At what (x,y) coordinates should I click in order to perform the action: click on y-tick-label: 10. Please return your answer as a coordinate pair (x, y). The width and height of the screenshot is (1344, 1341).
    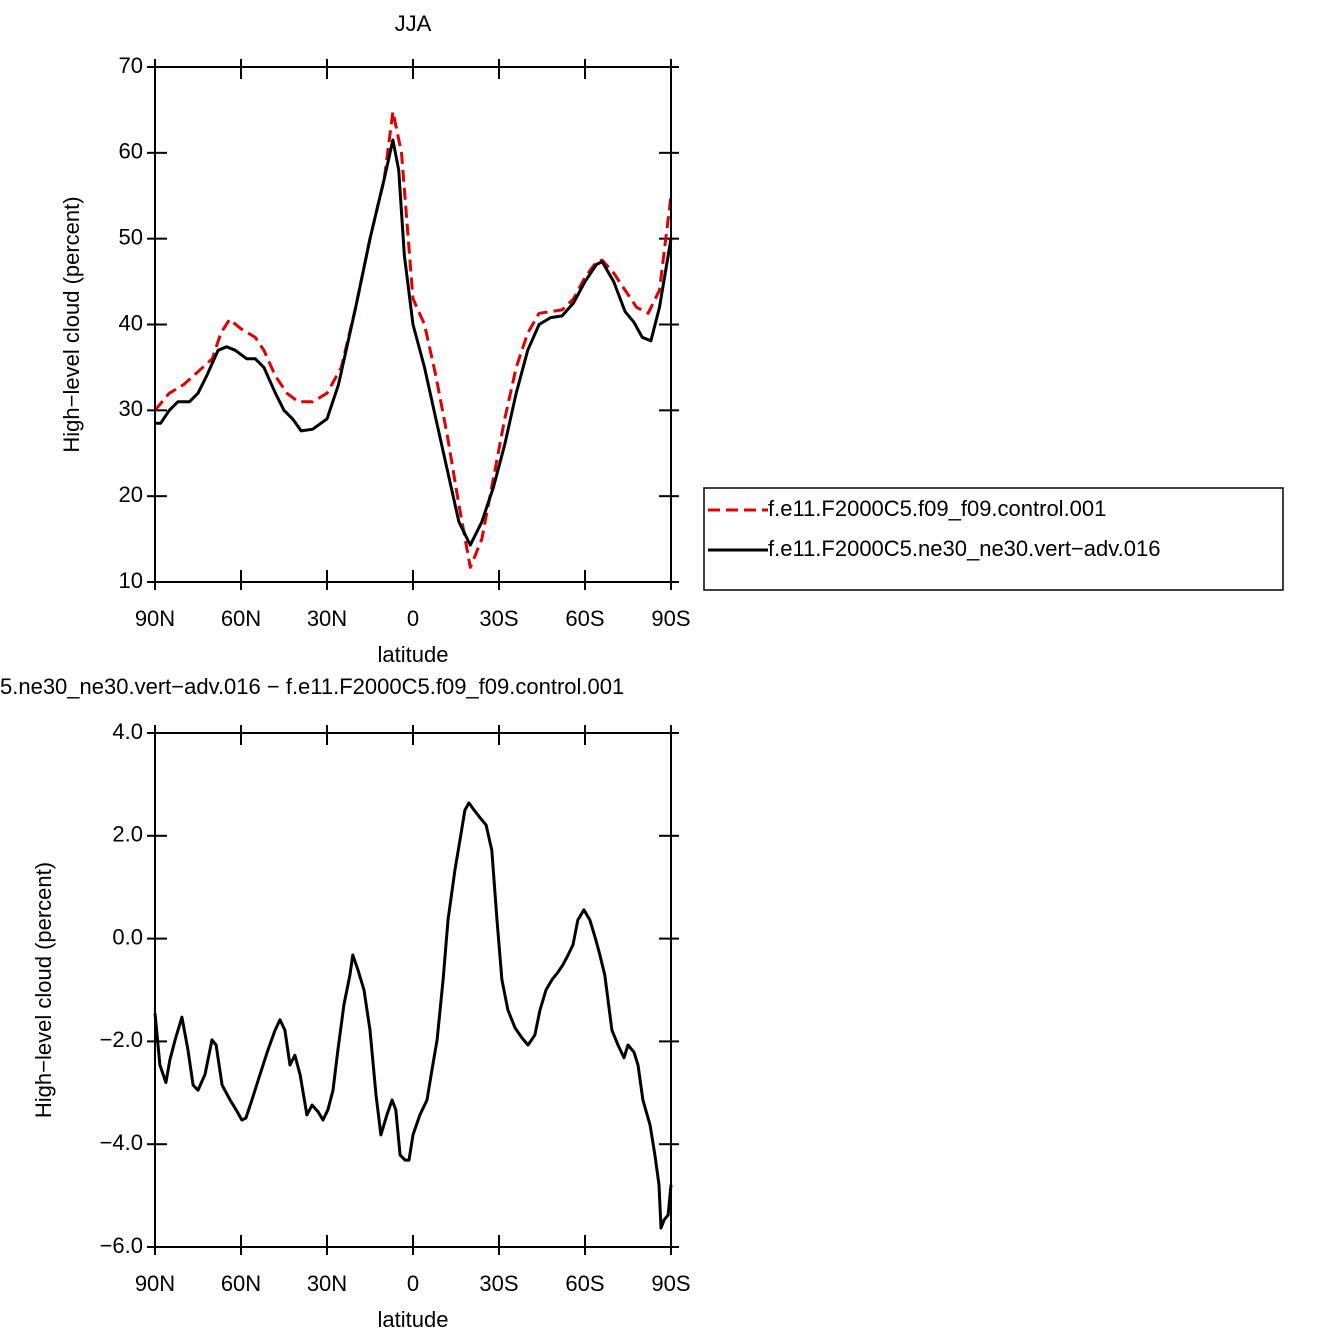
    Looking at the image, I should click on (131, 580).